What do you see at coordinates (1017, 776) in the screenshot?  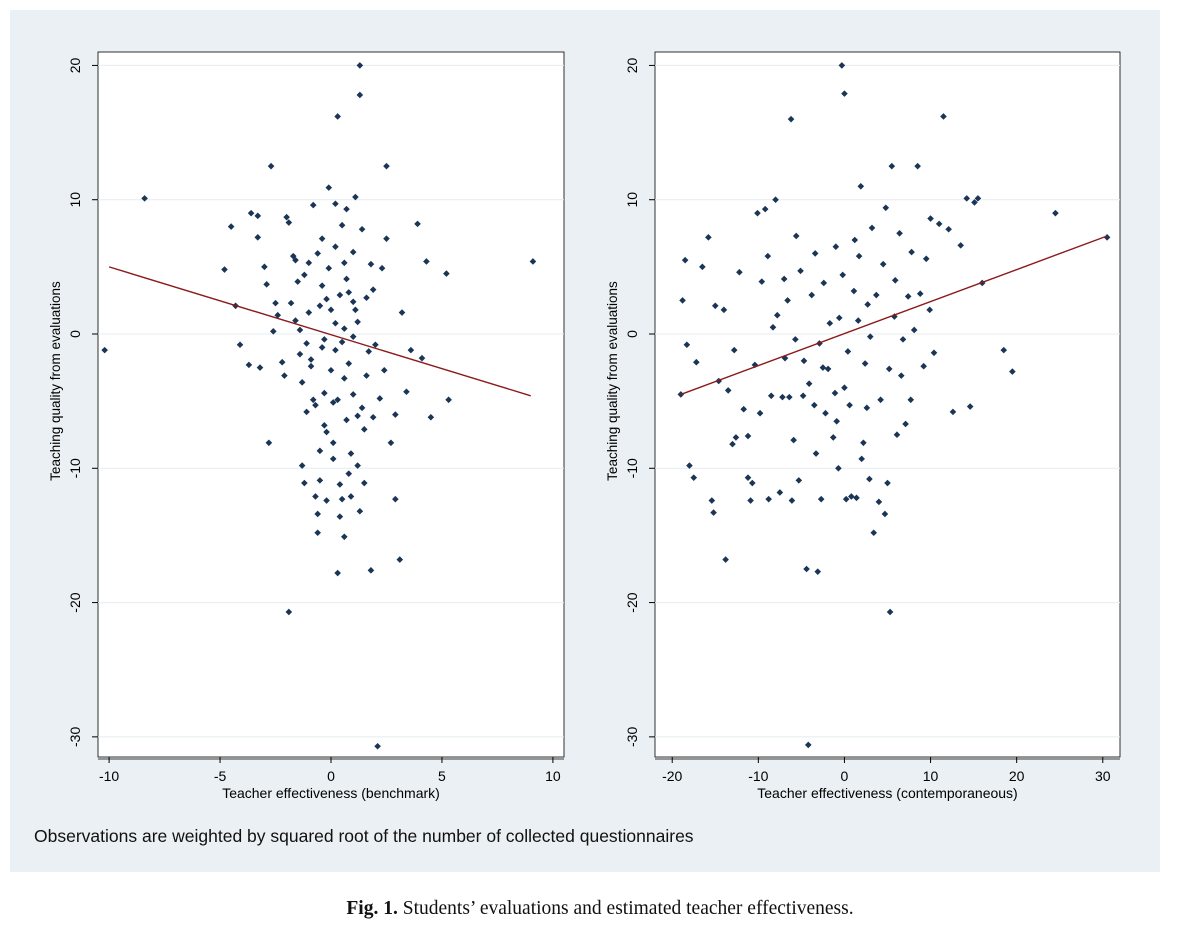 I see `x-tick-label-right: 20` at bounding box center [1017, 776].